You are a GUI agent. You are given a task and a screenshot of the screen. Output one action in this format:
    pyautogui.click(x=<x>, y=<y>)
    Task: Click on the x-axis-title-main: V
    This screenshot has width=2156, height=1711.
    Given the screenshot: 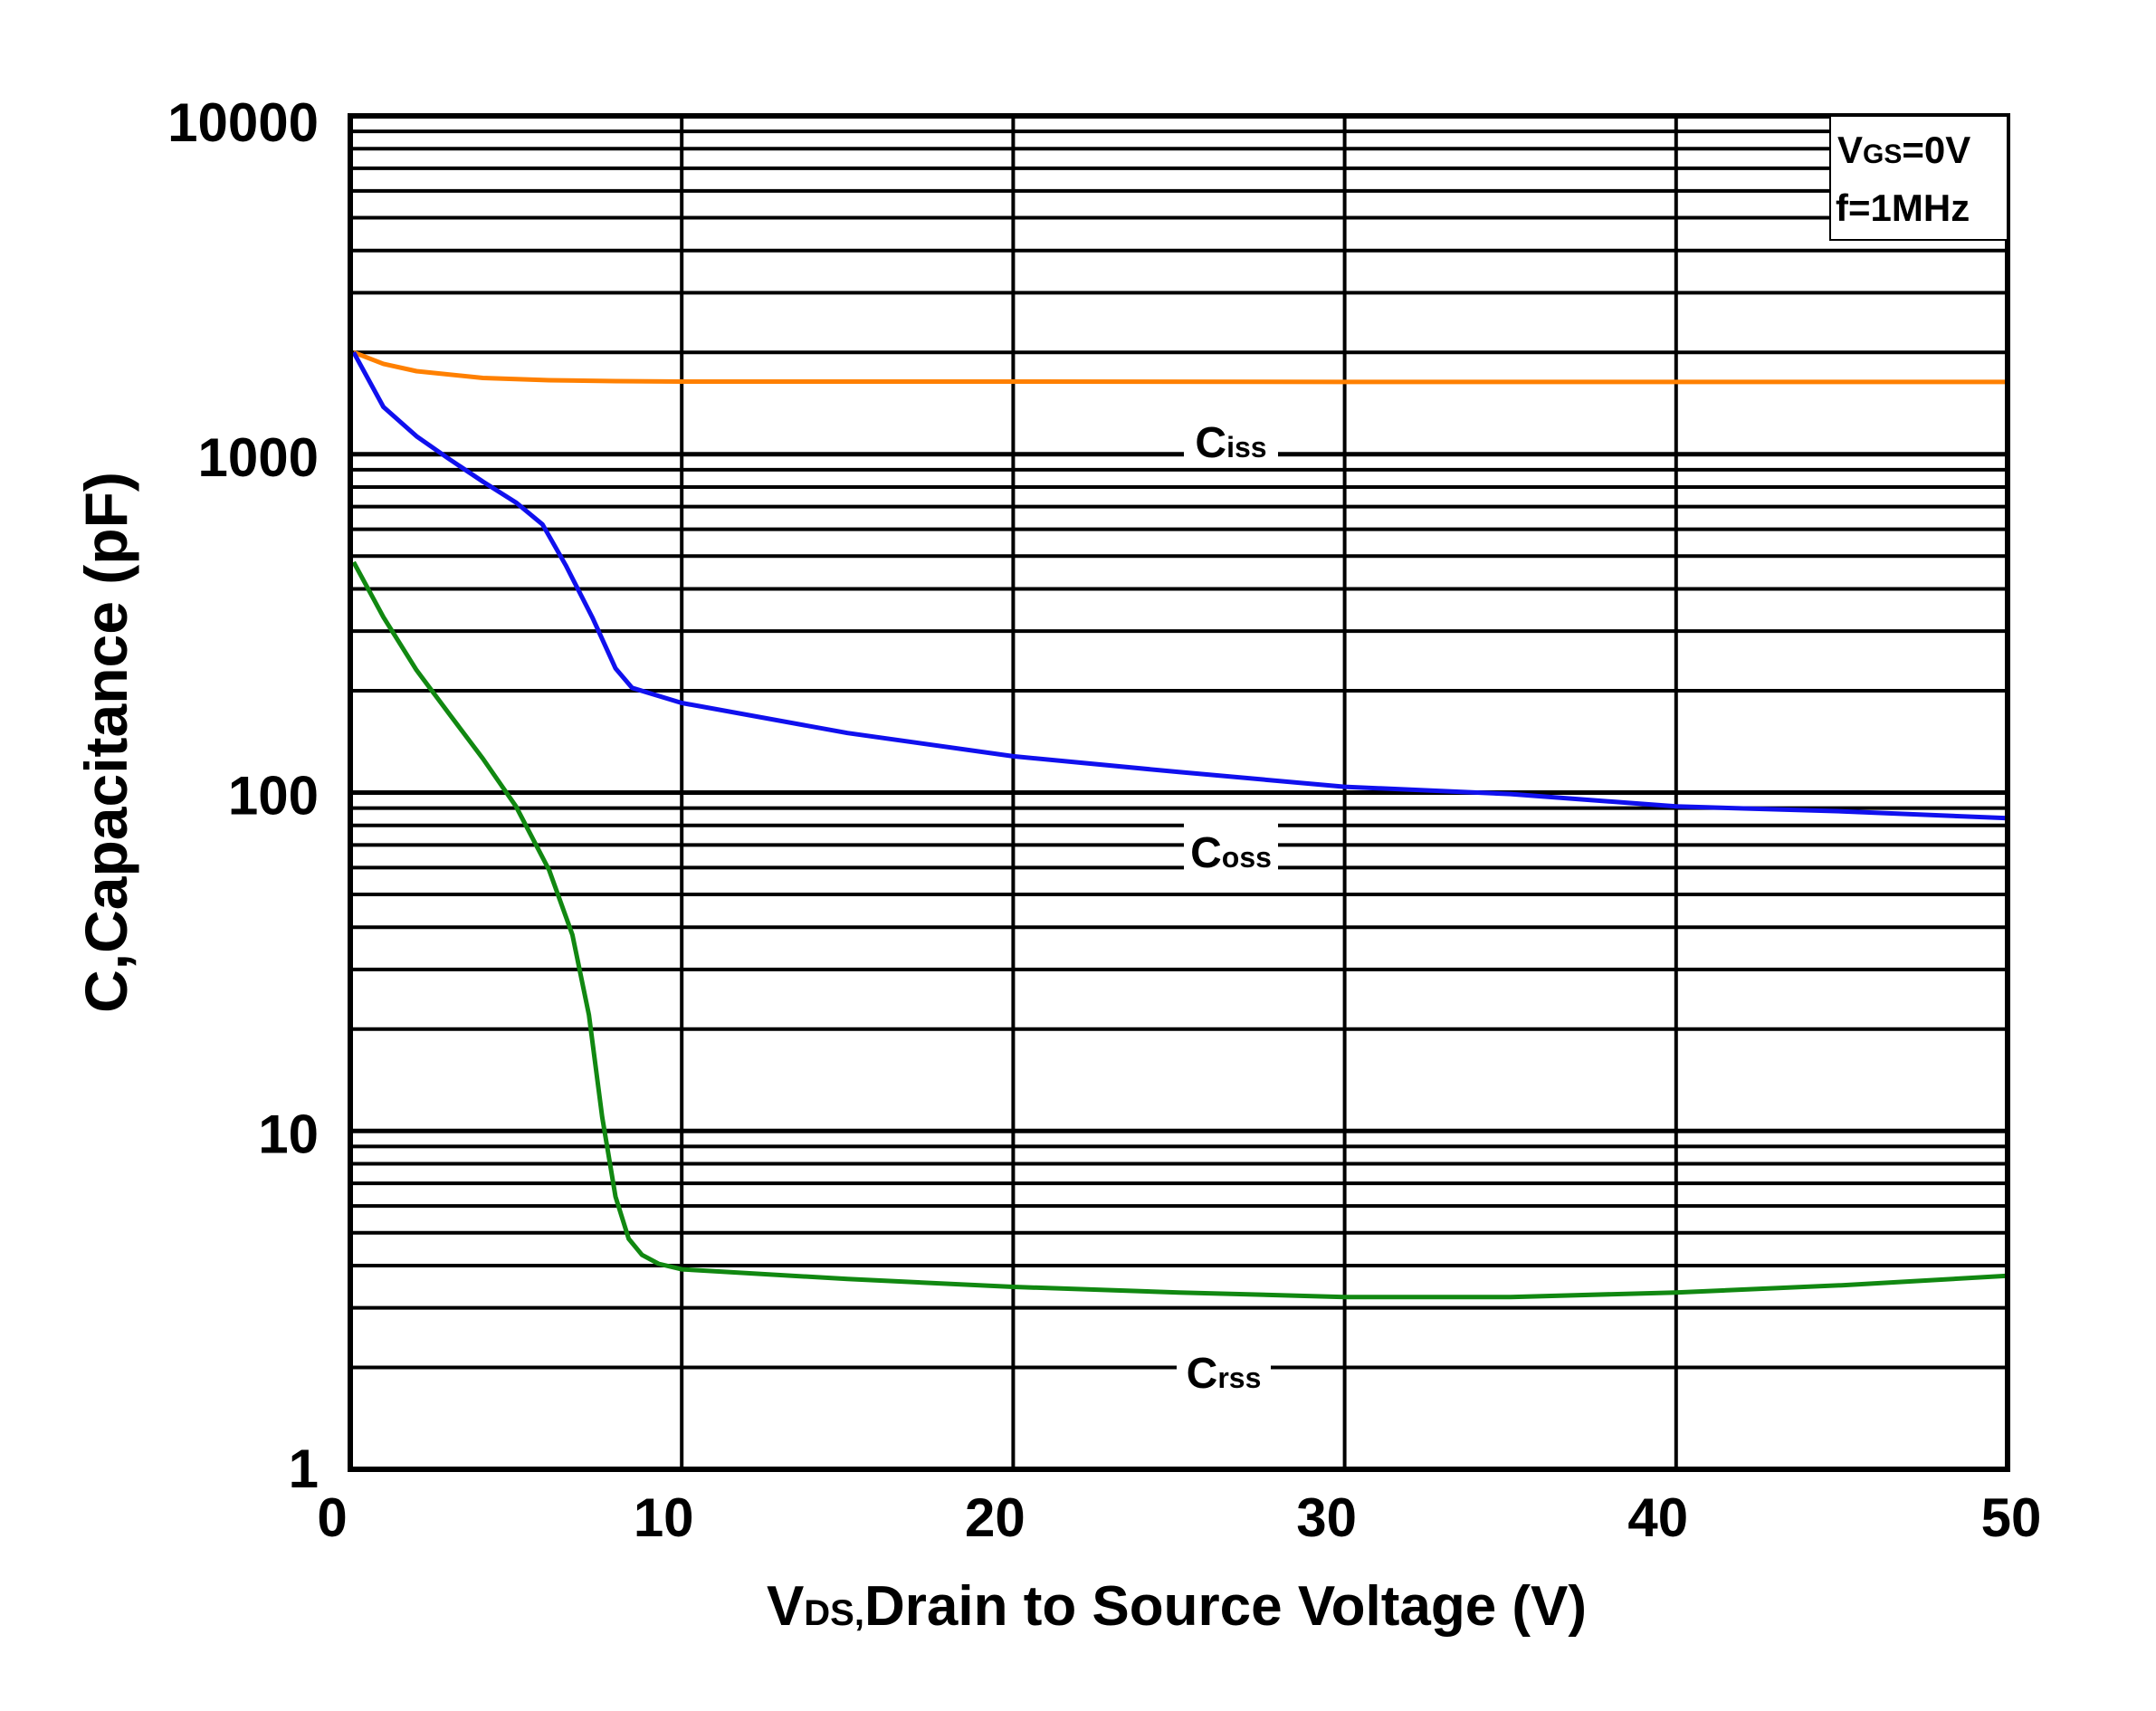 What is the action you would take?
    pyautogui.click(x=786, y=1606)
    